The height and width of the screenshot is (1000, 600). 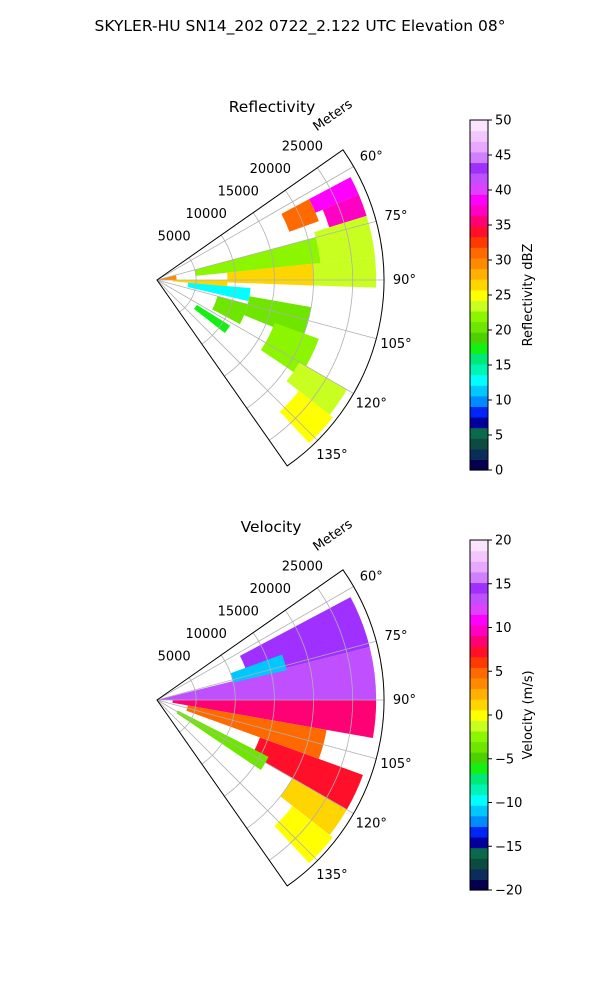 I want to click on colorbar-tick-label: −10, so click(x=508, y=803).